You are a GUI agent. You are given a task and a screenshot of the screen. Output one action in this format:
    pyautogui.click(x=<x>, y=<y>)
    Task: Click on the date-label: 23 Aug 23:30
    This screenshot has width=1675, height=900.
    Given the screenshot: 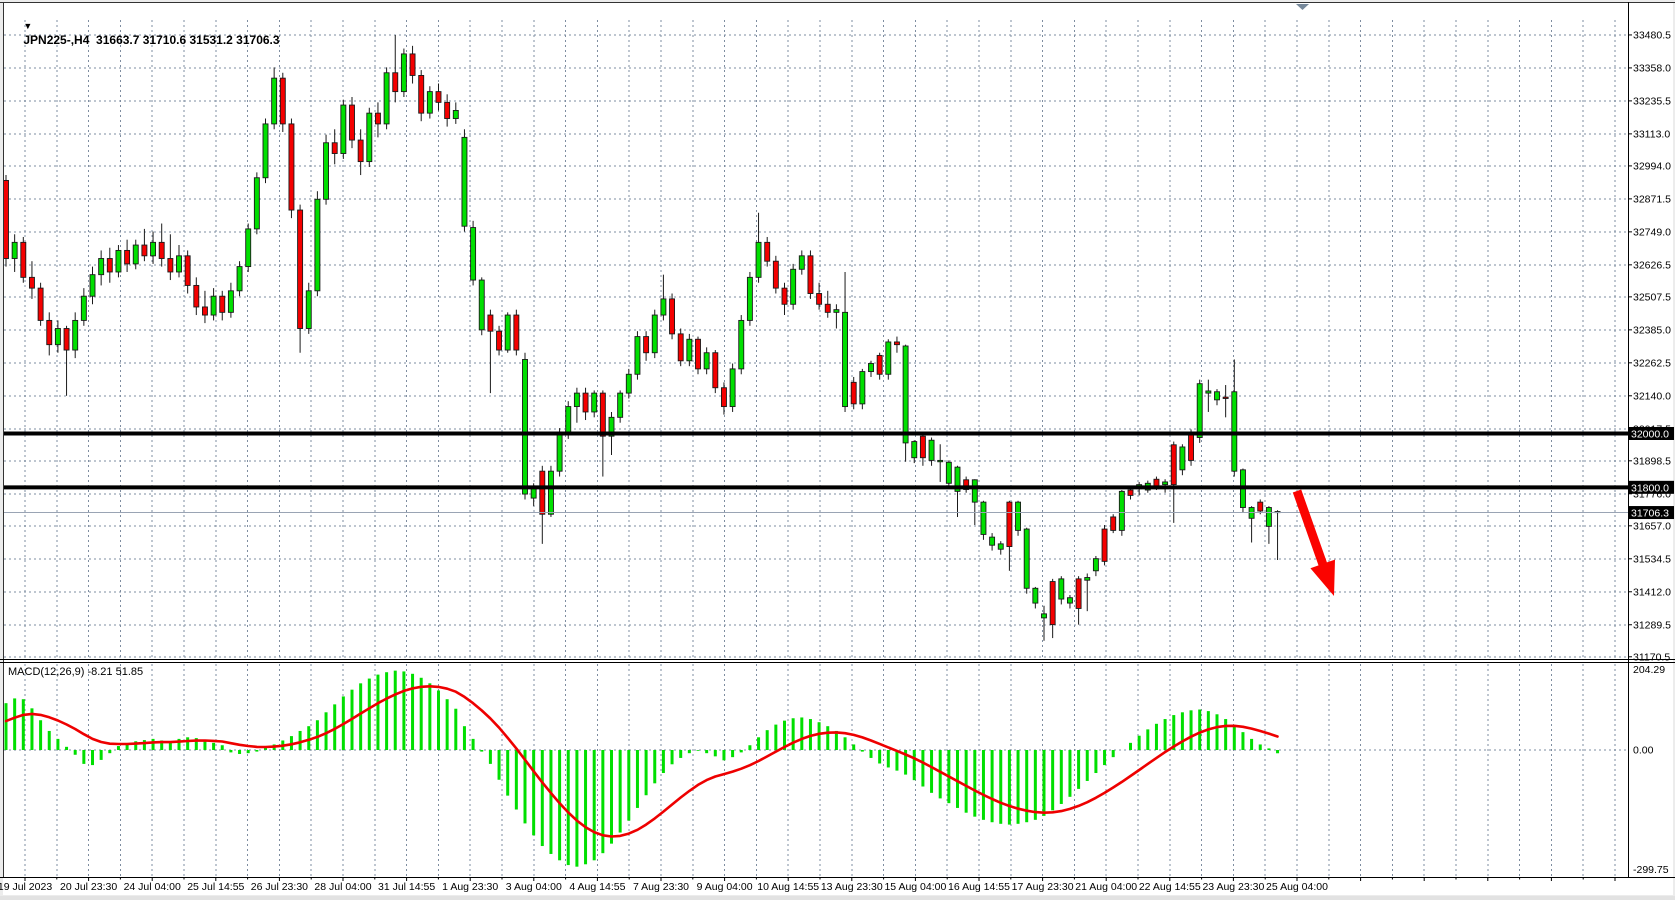 What is the action you would take?
    pyautogui.click(x=1233, y=887)
    